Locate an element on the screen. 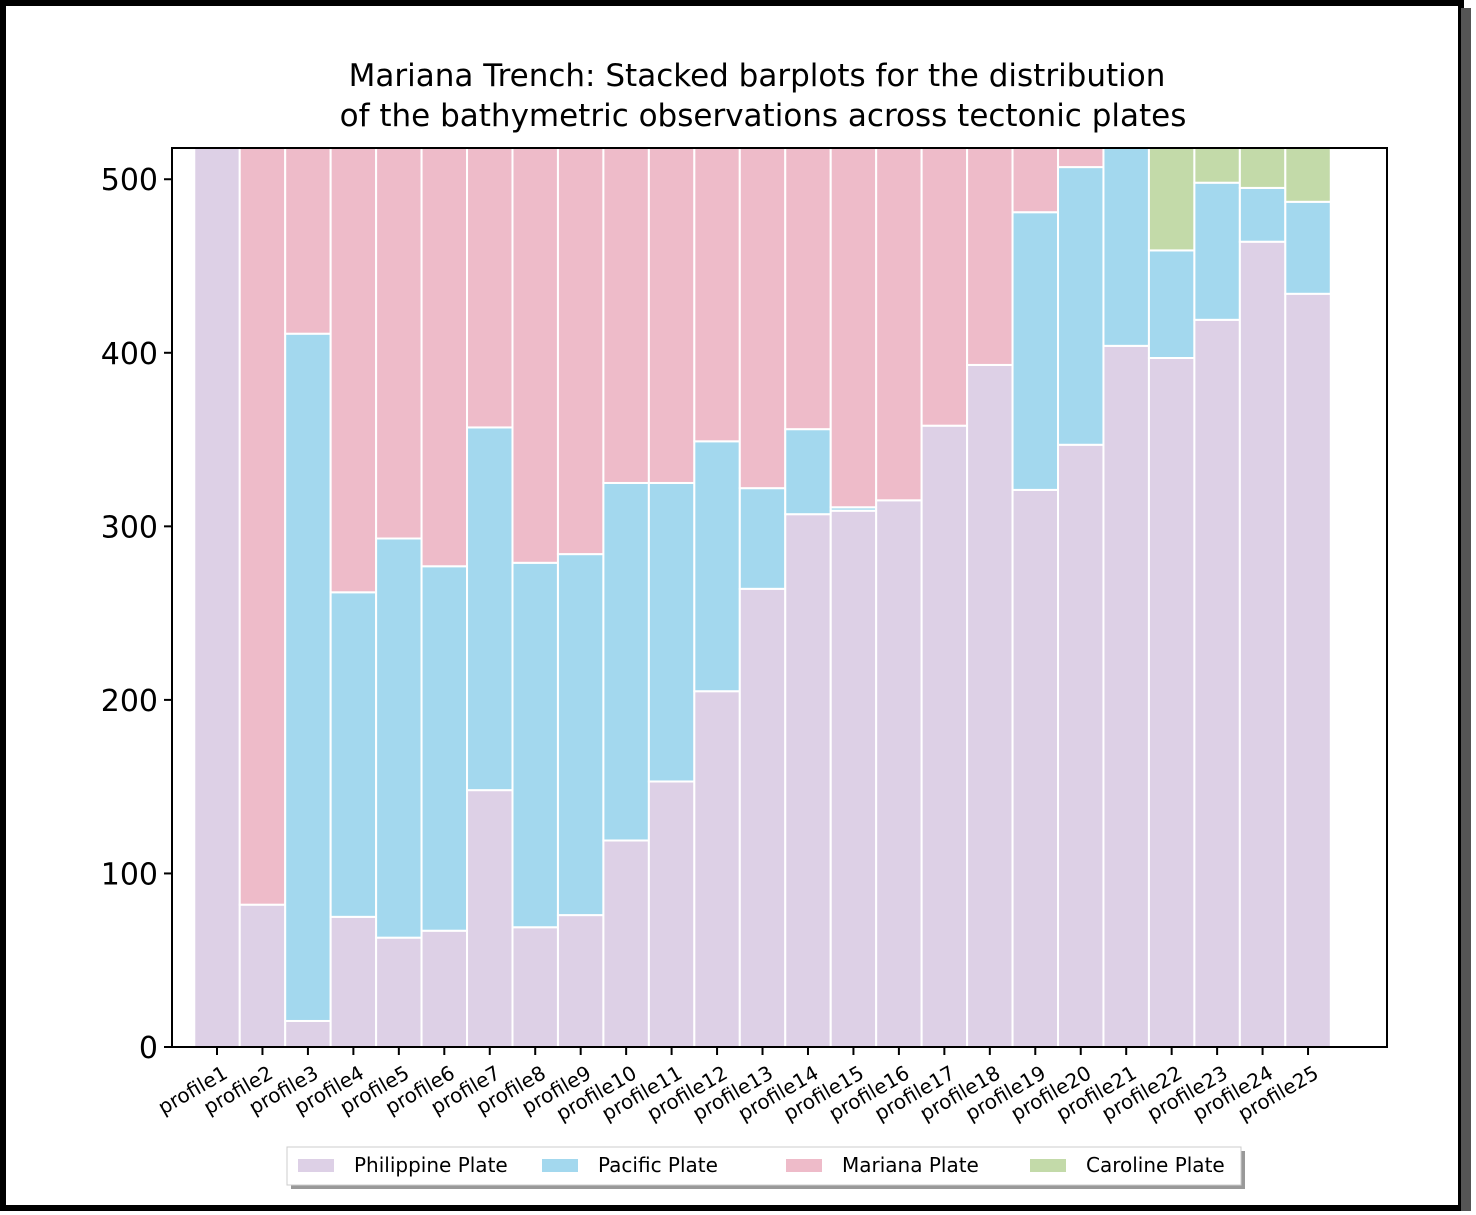  frame-shadow is located at coordinates (1466, 609).